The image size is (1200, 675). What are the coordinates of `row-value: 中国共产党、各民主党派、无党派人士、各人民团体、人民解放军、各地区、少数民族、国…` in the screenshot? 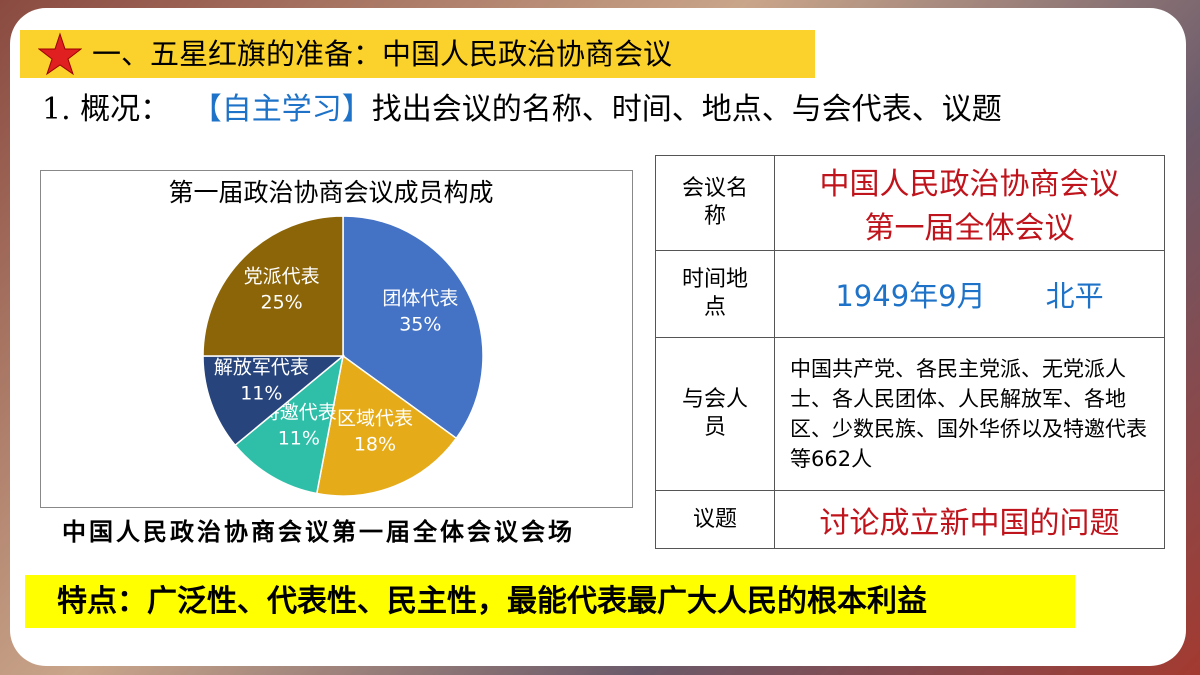 It's located at (969, 414).